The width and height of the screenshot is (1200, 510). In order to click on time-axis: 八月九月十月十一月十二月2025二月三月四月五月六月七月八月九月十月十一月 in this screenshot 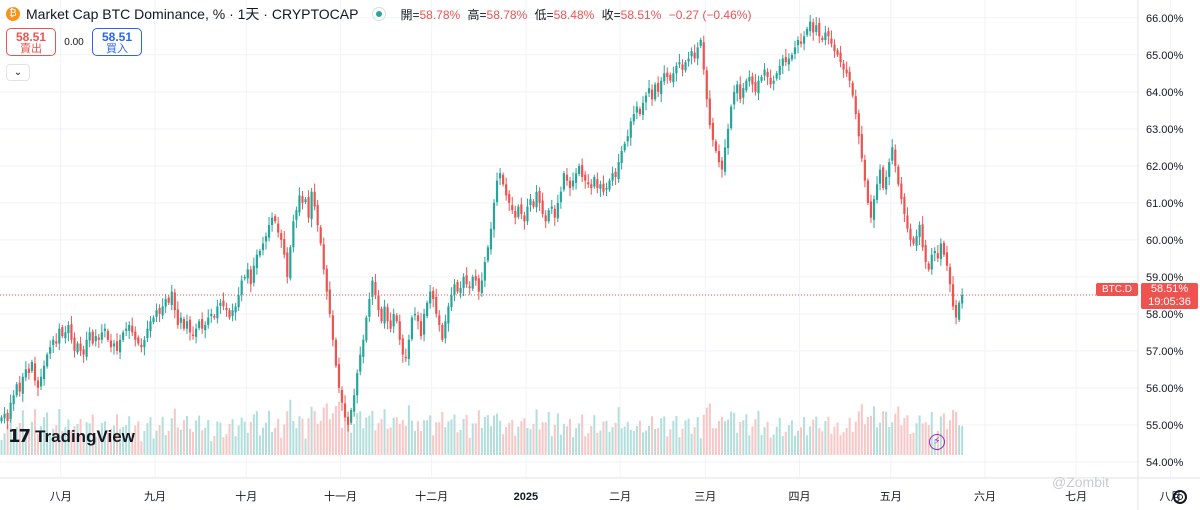, I will do `click(600, 490)`.